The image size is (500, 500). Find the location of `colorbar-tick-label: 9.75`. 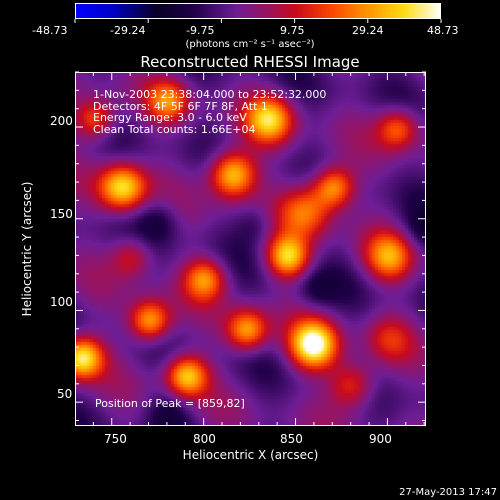

colorbar-tick-label: 9.75 is located at coordinates (292, 30).